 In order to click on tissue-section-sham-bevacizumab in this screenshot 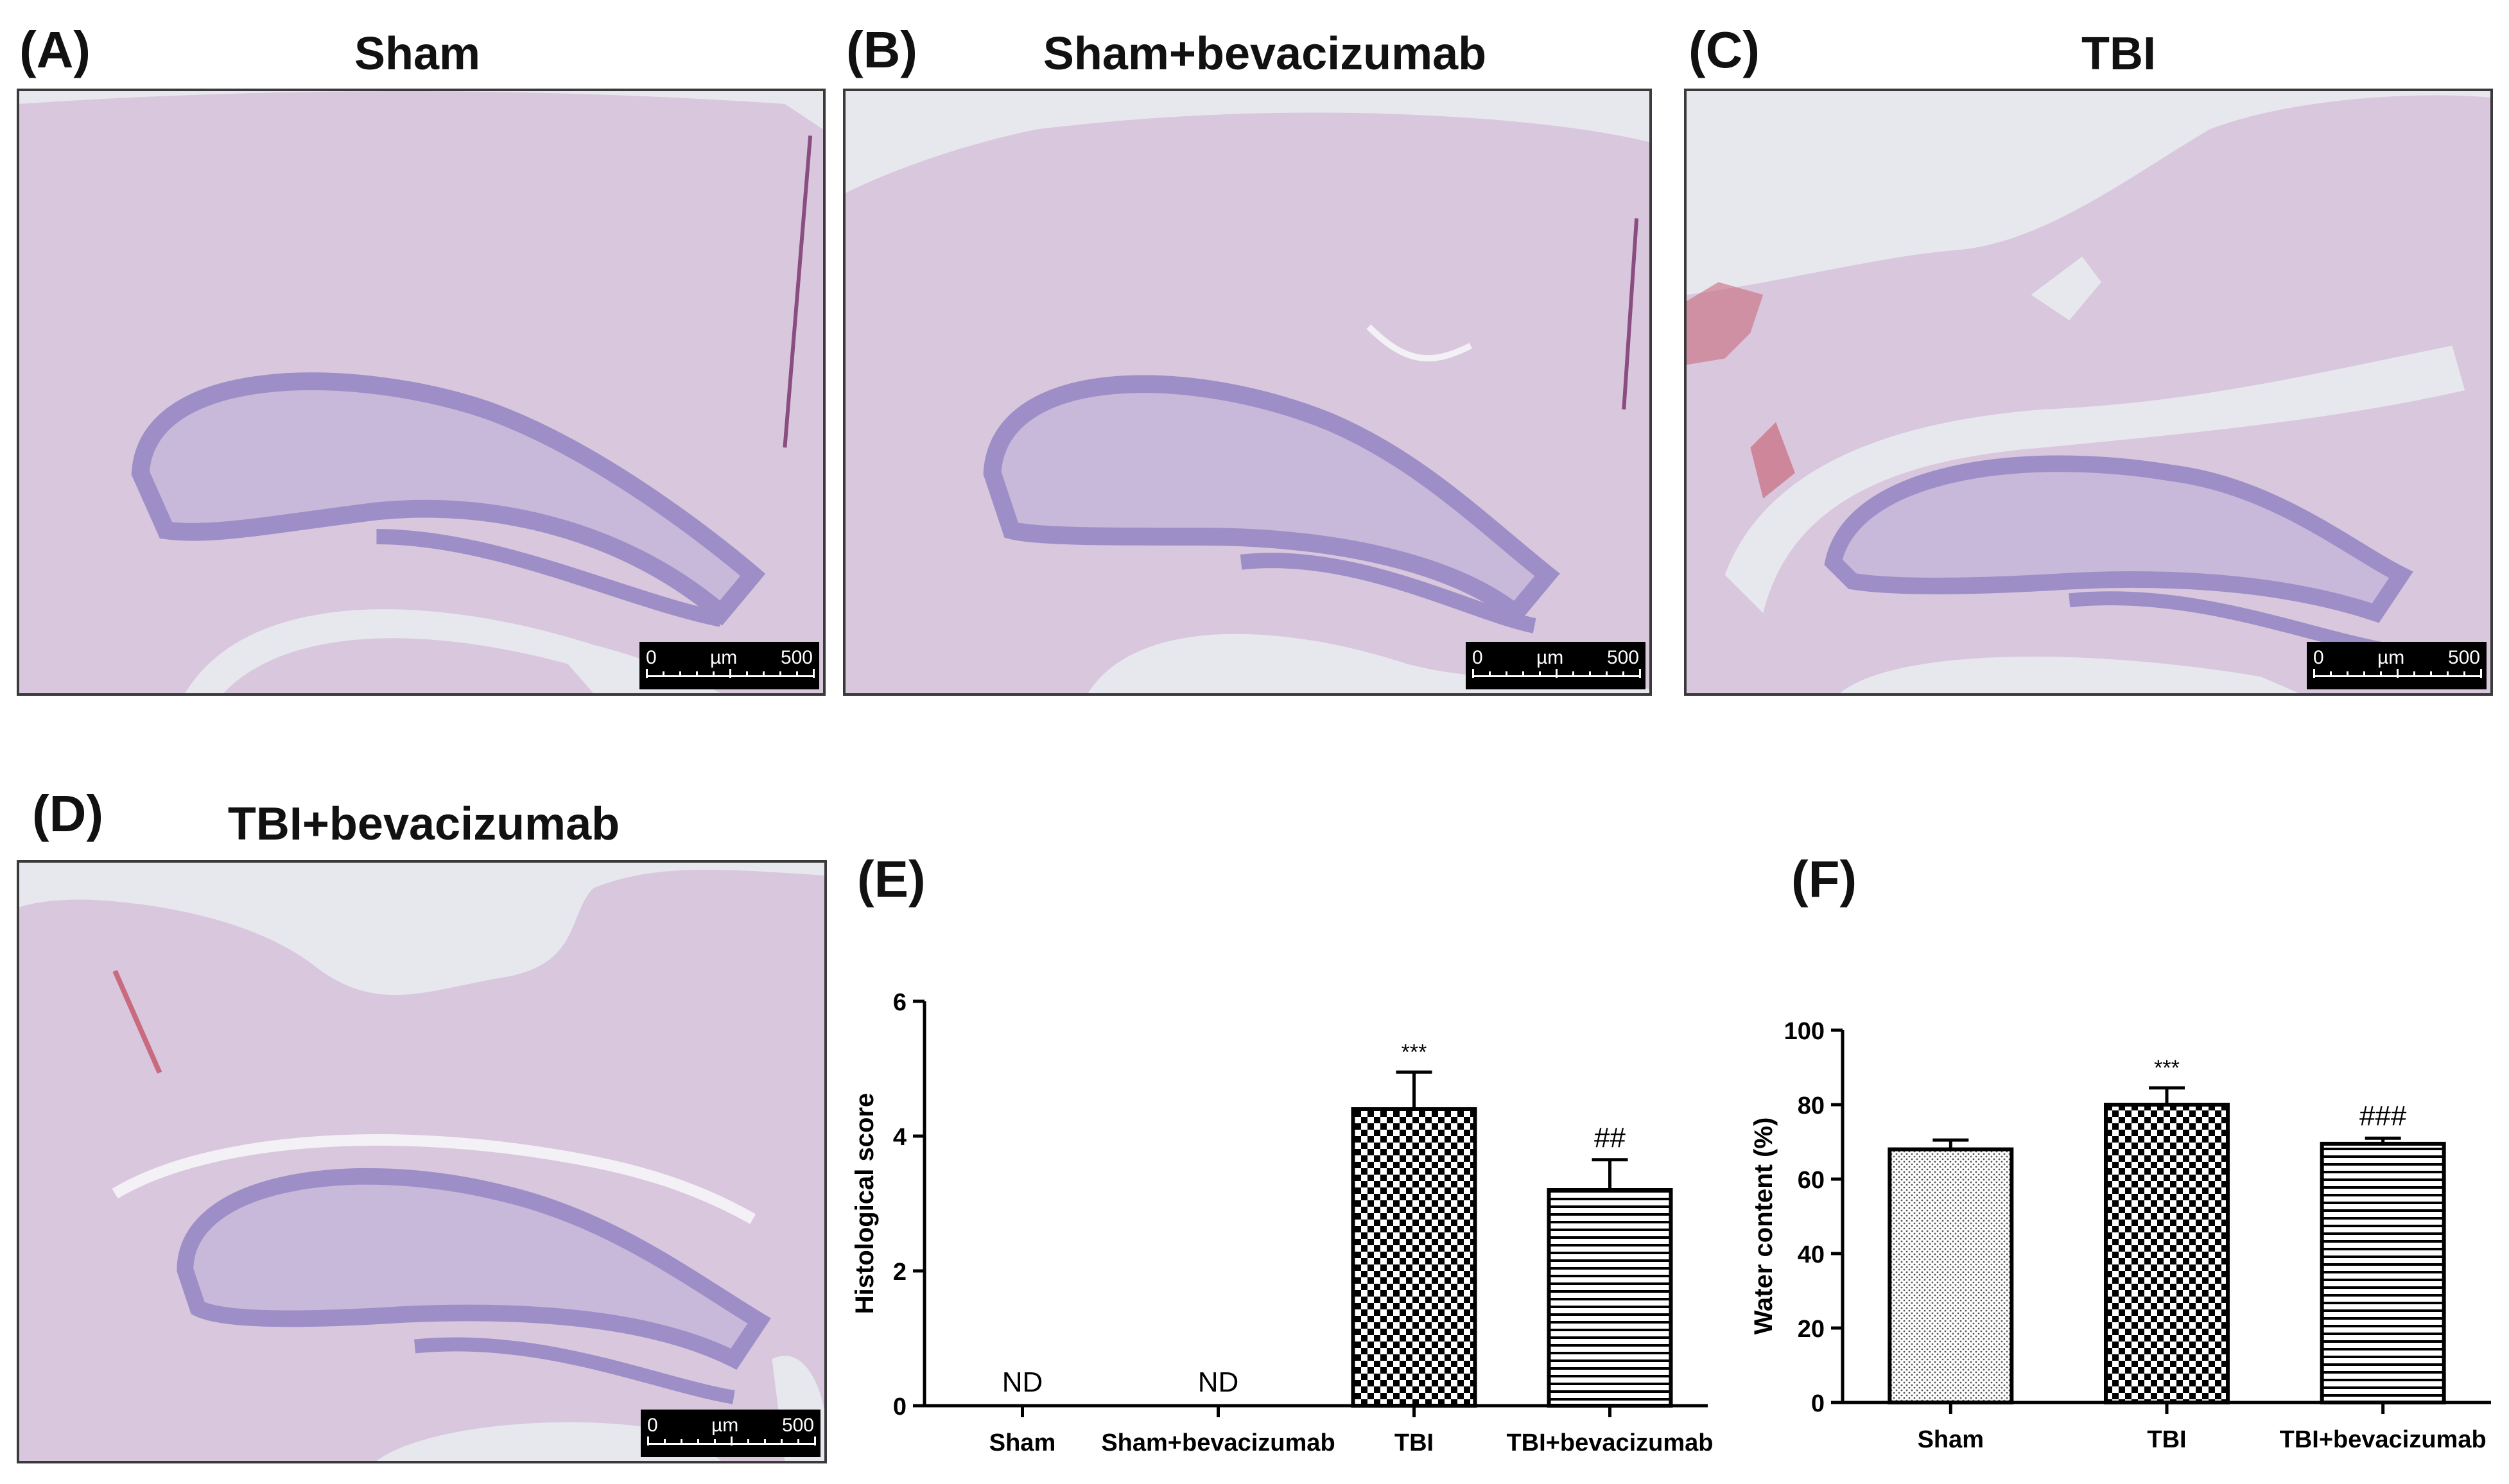, I will do `click(1247, 392)`.